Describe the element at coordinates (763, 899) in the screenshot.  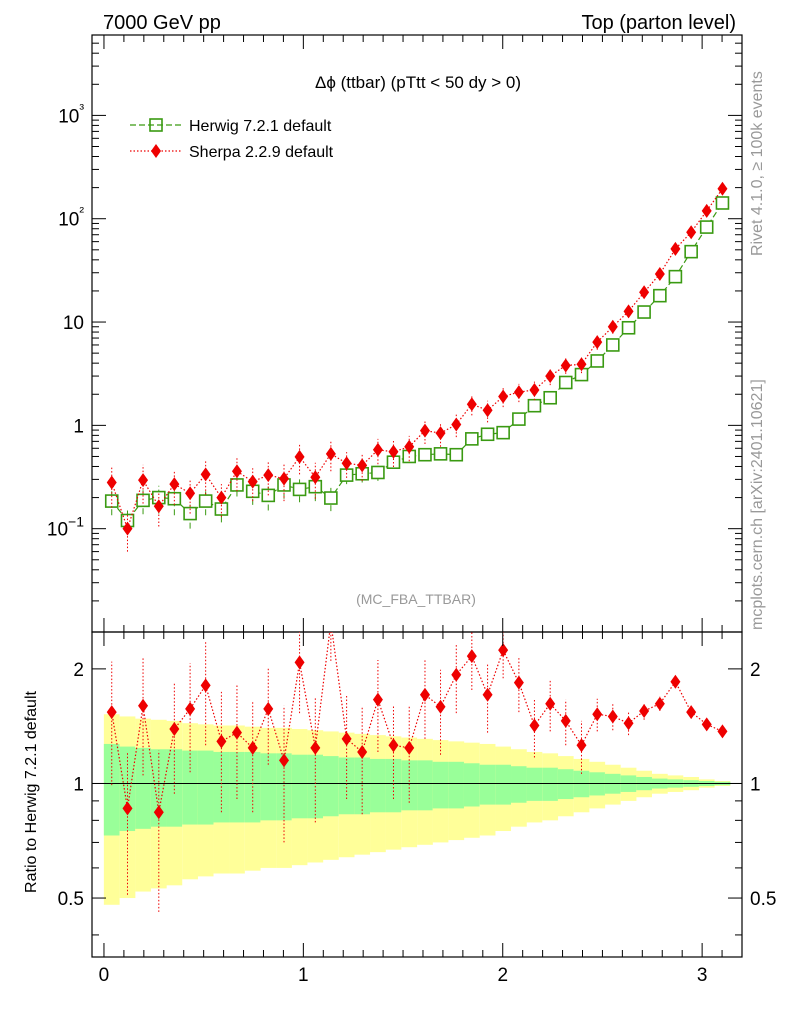
I see `ratio-y-tick-label-right: 0.5` at that location.